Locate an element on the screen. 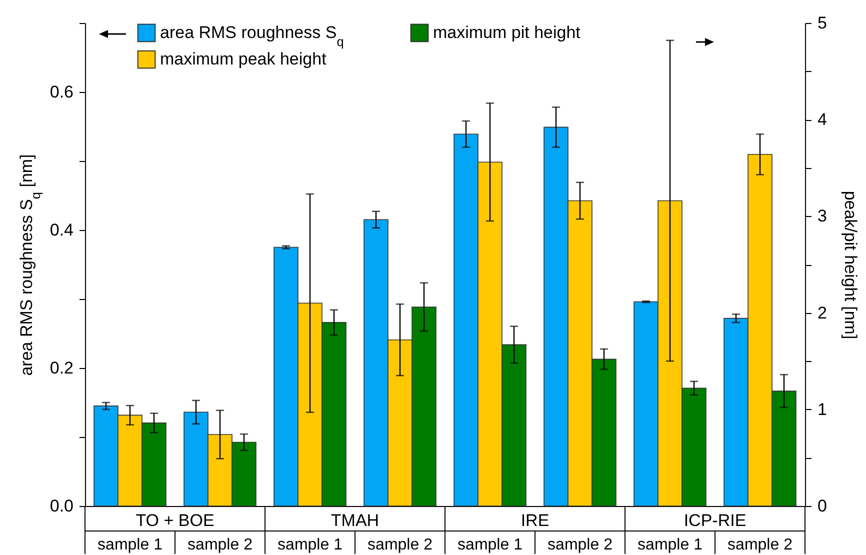  y2-tick-label: 3 is located at coordinates (822, 216).